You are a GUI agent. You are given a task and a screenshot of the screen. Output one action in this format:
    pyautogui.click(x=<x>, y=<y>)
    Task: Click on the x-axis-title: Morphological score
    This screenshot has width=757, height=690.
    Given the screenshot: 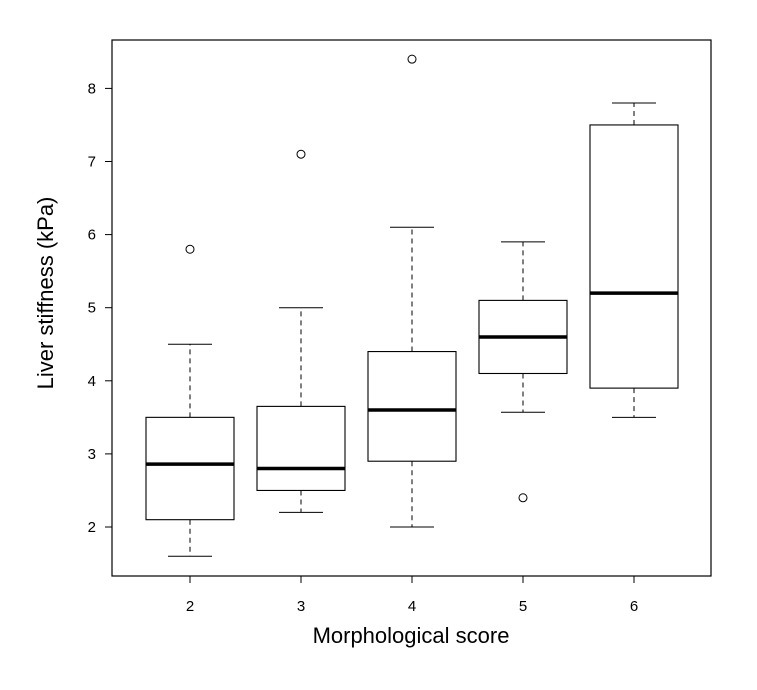 What is the action you would take?
    pyautogui.click(x=411, y=635)
    